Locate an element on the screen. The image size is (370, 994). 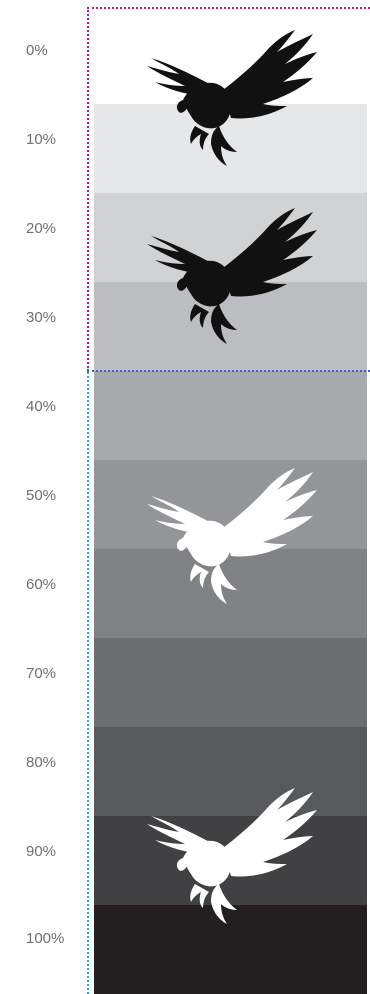
percent-label-100: 100% is located at coordinates (45, 938).